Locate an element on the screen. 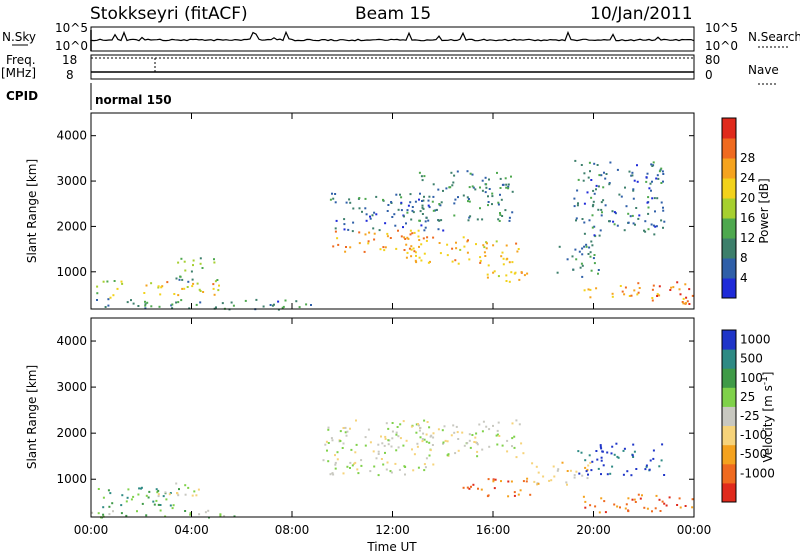  beam-title: Beam 15 is located at coordinates (393, 14).